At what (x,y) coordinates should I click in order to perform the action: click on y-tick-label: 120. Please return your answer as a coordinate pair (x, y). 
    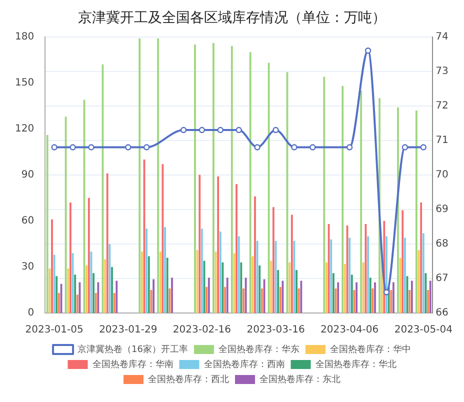
    Looking at the image, I should click on (24, 128).